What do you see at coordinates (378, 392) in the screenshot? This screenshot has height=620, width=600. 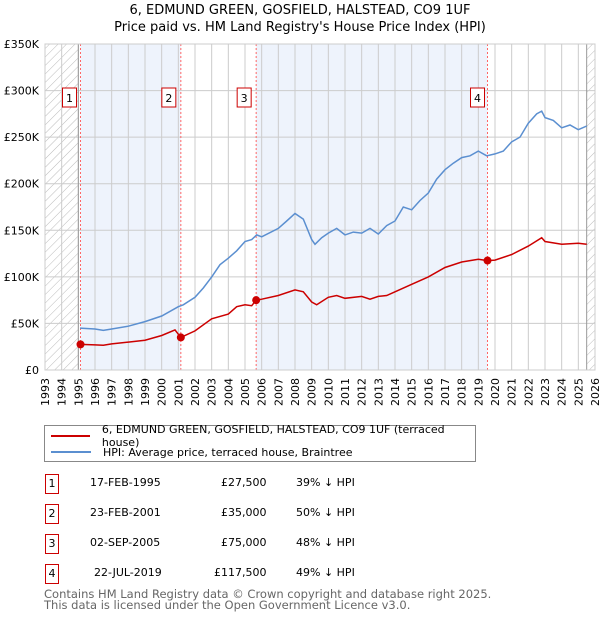 I see `x-tick-label: 2013` at bounding box center [378, 392].